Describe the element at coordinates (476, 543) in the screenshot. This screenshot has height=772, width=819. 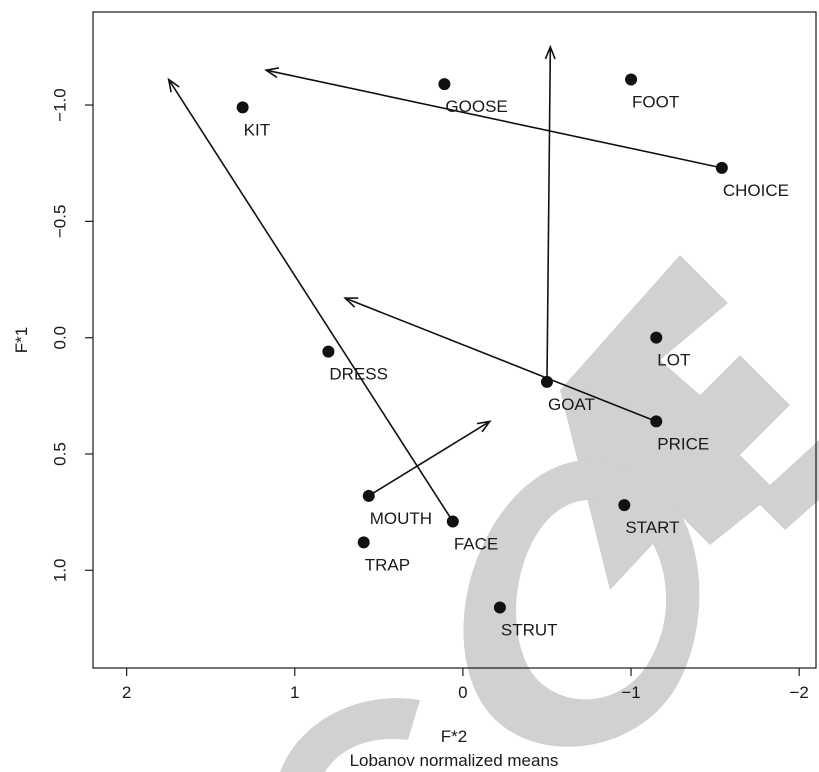
I see `point-label-face: FACE` at that location.